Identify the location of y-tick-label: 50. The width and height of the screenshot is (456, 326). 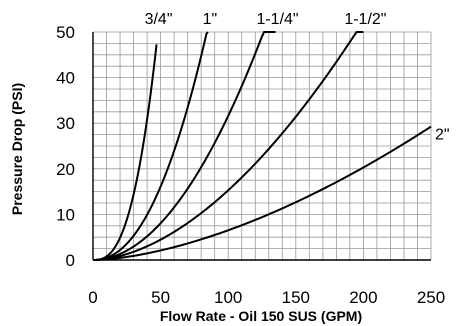
(65, 32).